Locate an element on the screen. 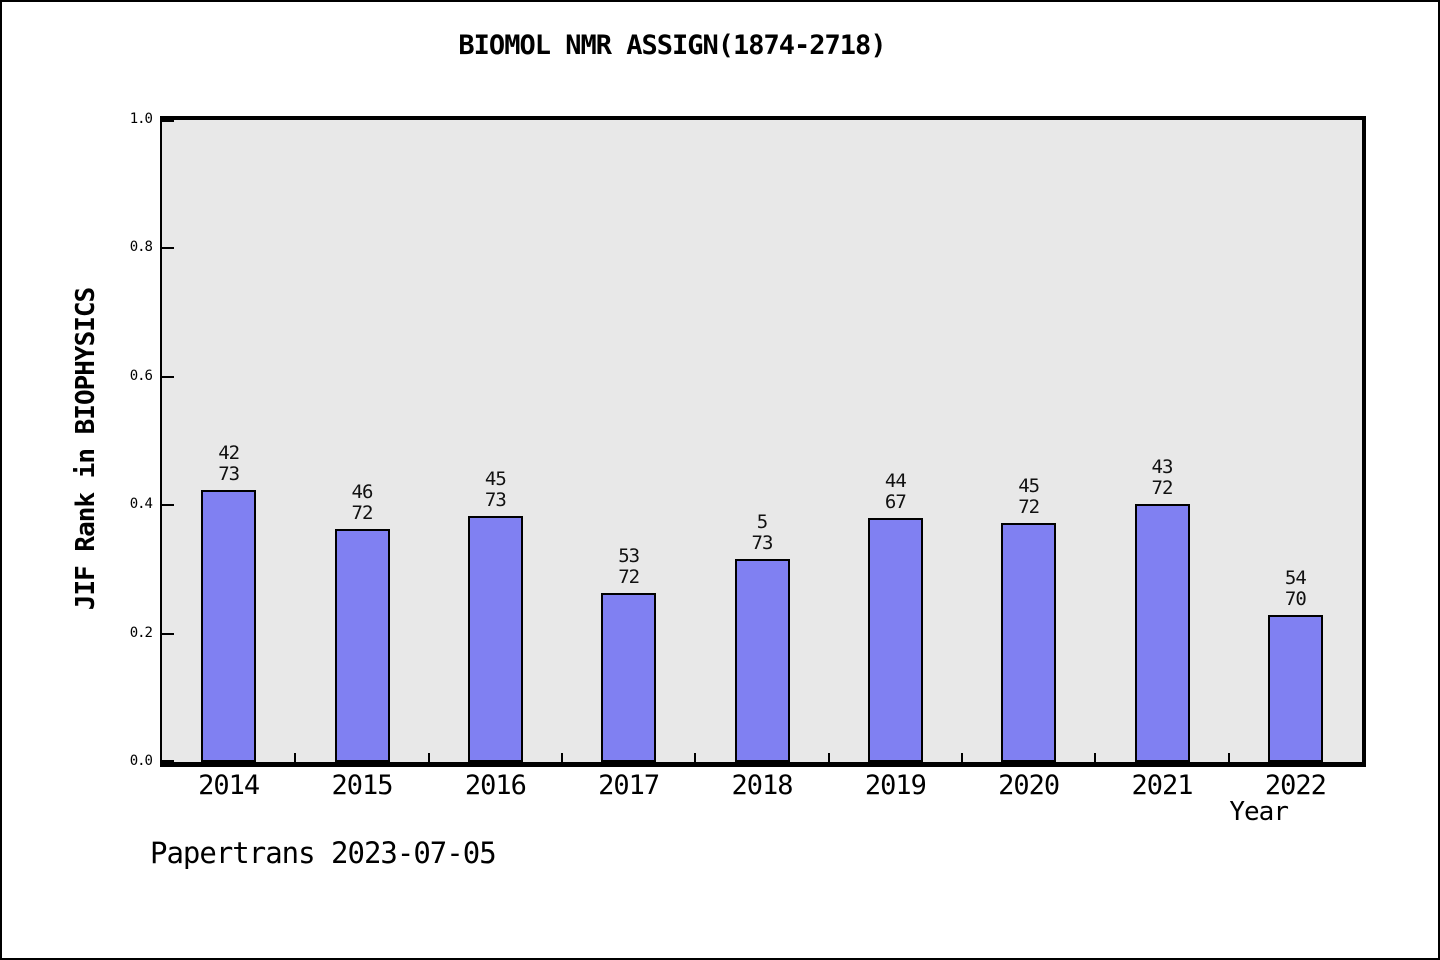  y-tick-label-1.0: 1.0 is located at coordinates (141, 119).